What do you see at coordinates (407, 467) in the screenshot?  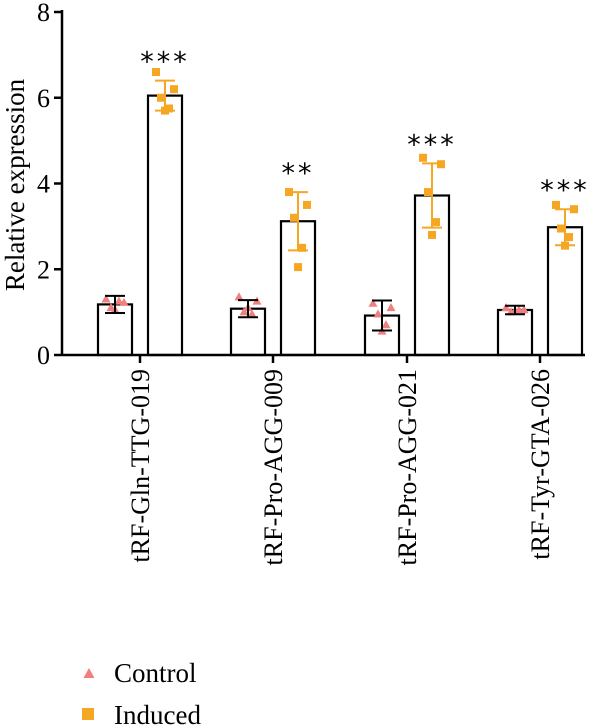 I see `x-tick-label-2: tRF-Pro-AGG-021` at bounding box center [407, 467].